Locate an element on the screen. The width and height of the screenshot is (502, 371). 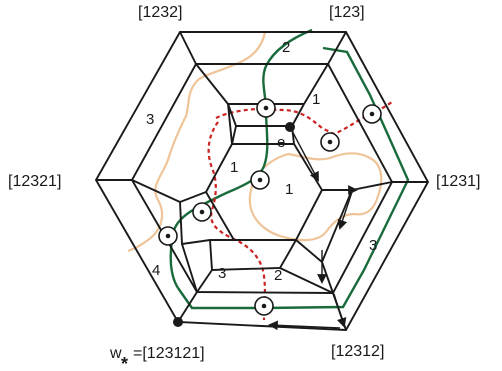
w-star-suffix: =[123121] is located at coordinates (169, 353).